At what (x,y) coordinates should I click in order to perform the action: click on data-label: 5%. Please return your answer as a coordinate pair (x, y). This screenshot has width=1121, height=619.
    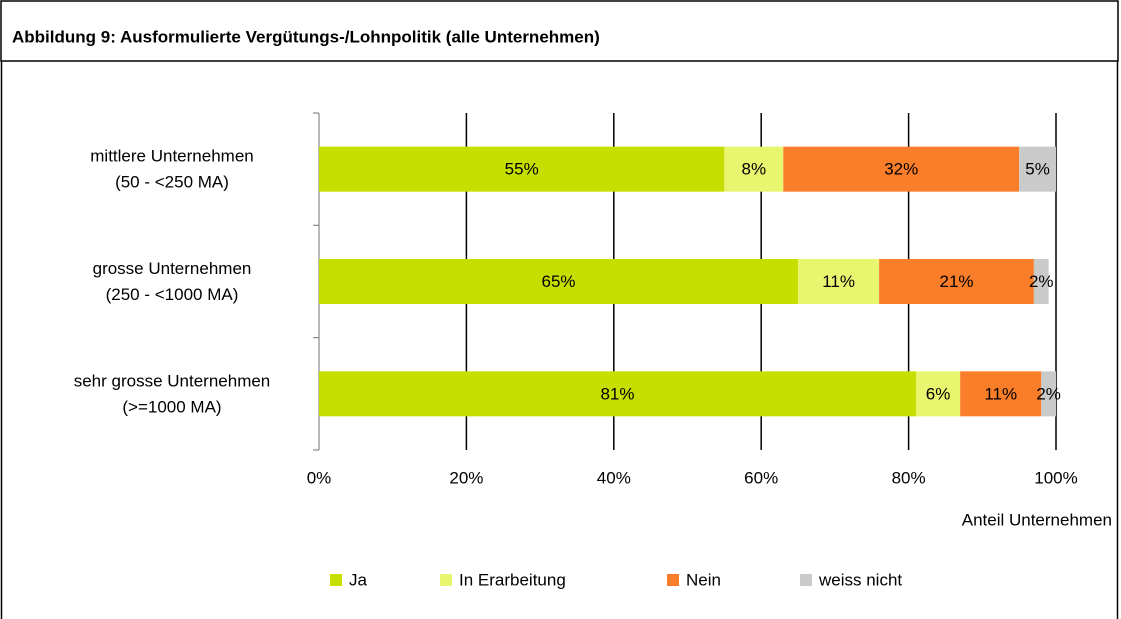
    Looking at the image, I should click on (1037, 169).